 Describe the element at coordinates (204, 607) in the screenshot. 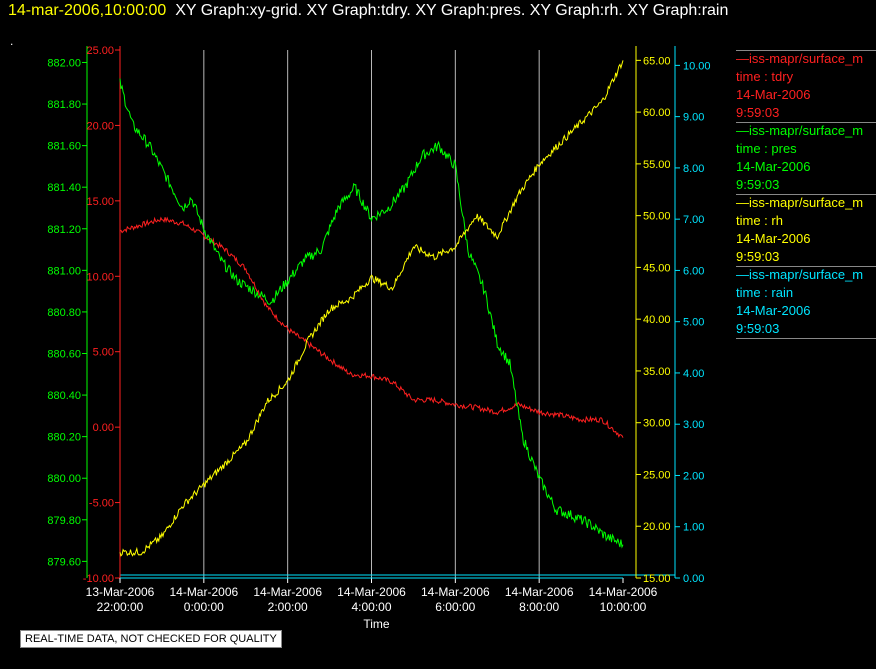

I see `x-tick-label-time: 0:00:00` at that location.